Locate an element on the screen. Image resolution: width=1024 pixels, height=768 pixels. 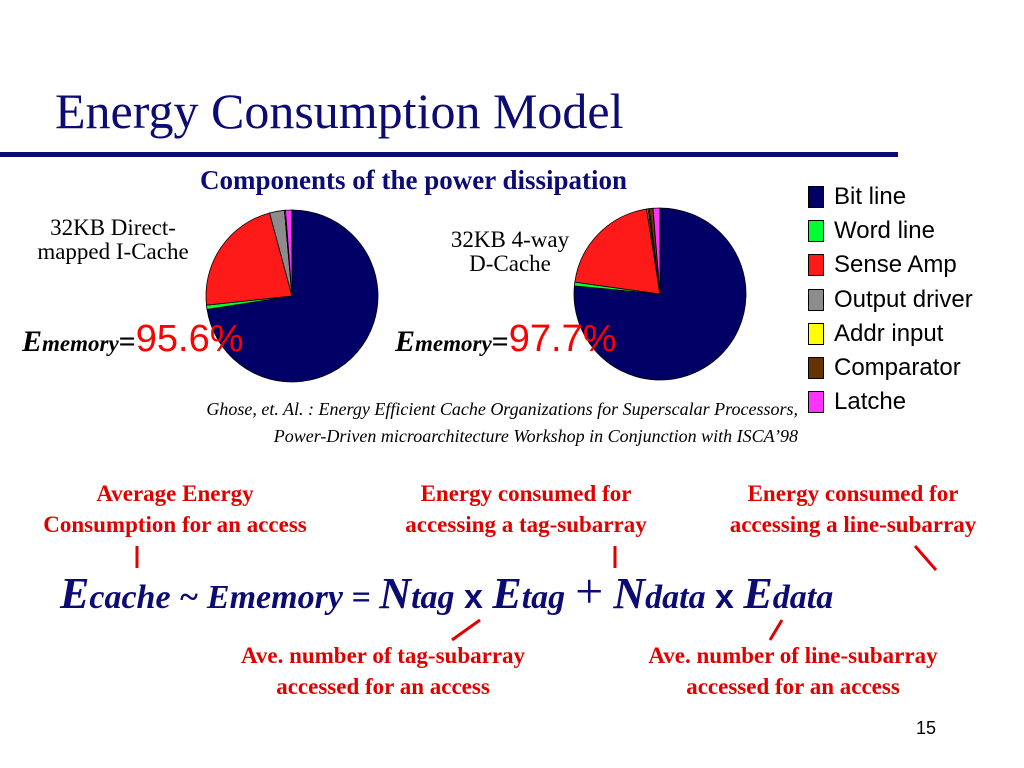
ntag-line2: accessed for an access is located at coordinates (383, 686).